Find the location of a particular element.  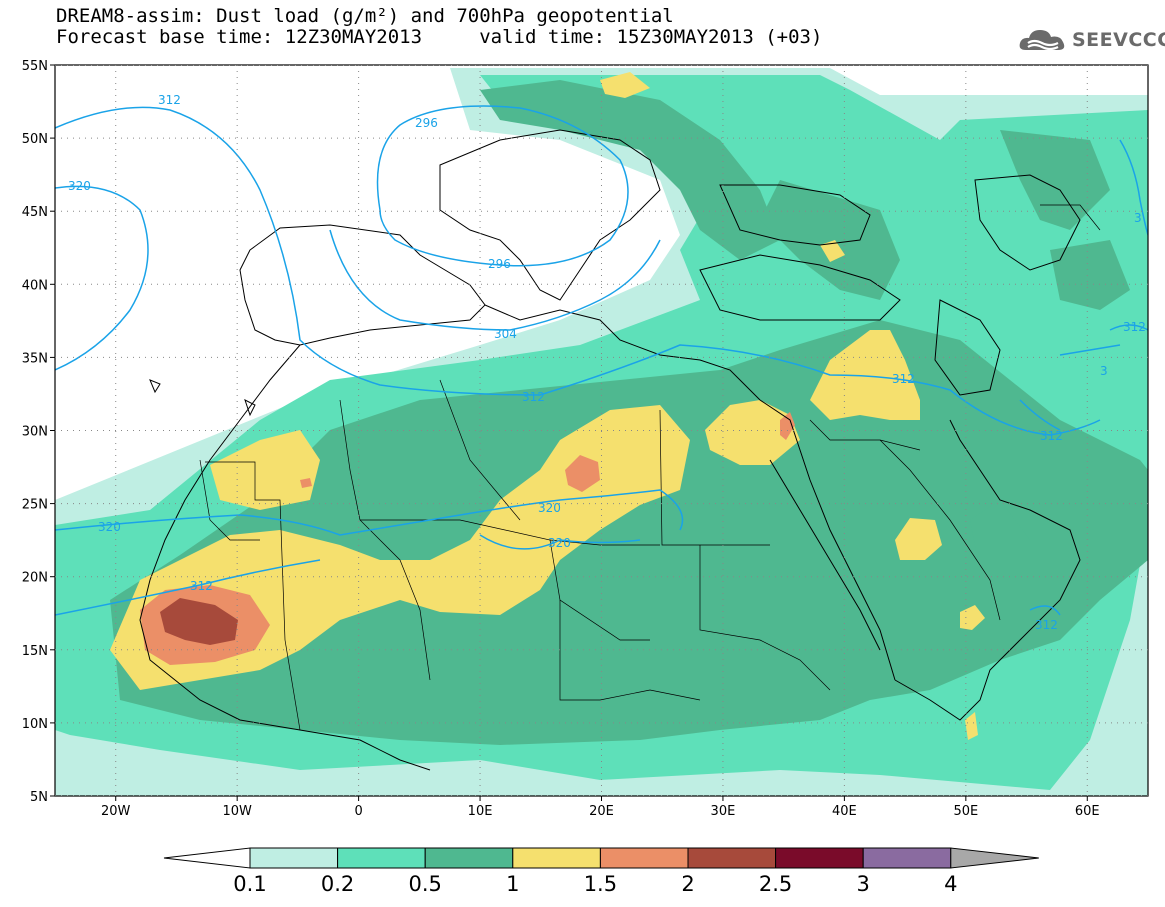

lat-tick-label: 25N is located at coordinates (35, 505).